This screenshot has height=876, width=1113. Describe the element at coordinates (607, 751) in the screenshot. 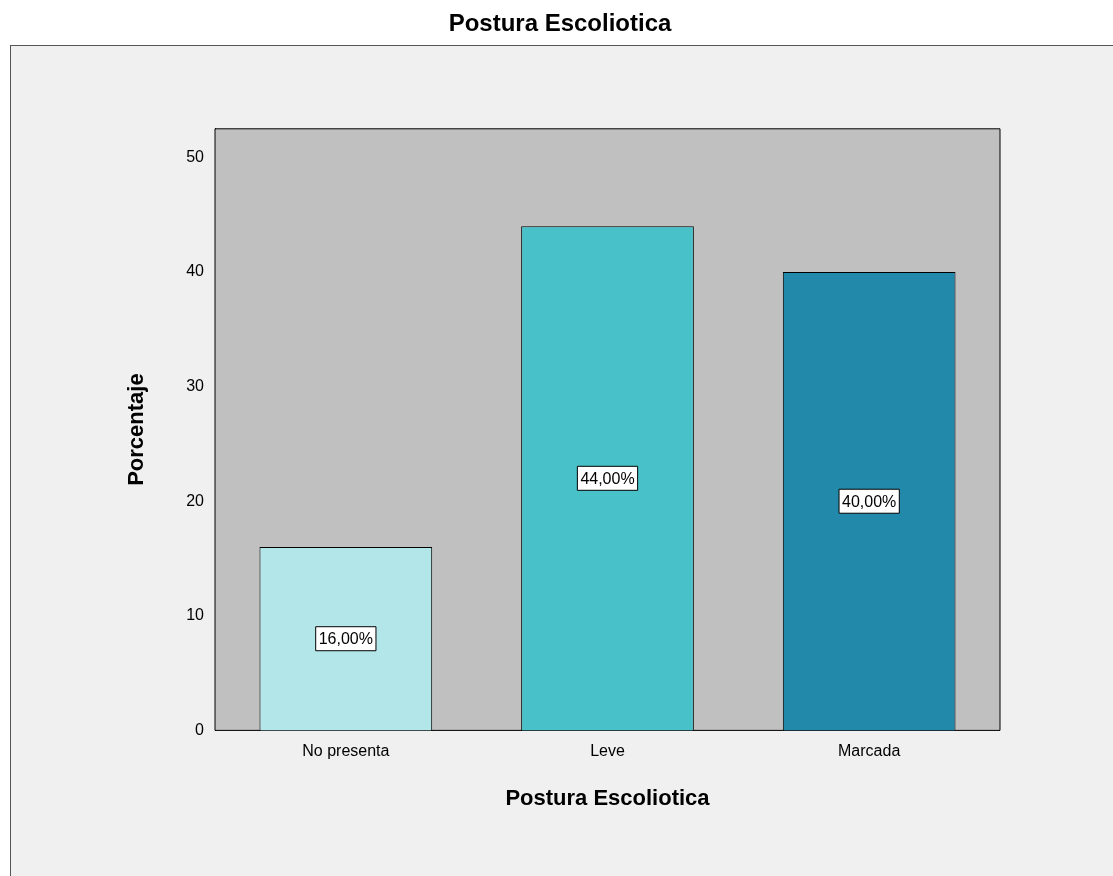

I see `x-tick-label: Leve` at that location.